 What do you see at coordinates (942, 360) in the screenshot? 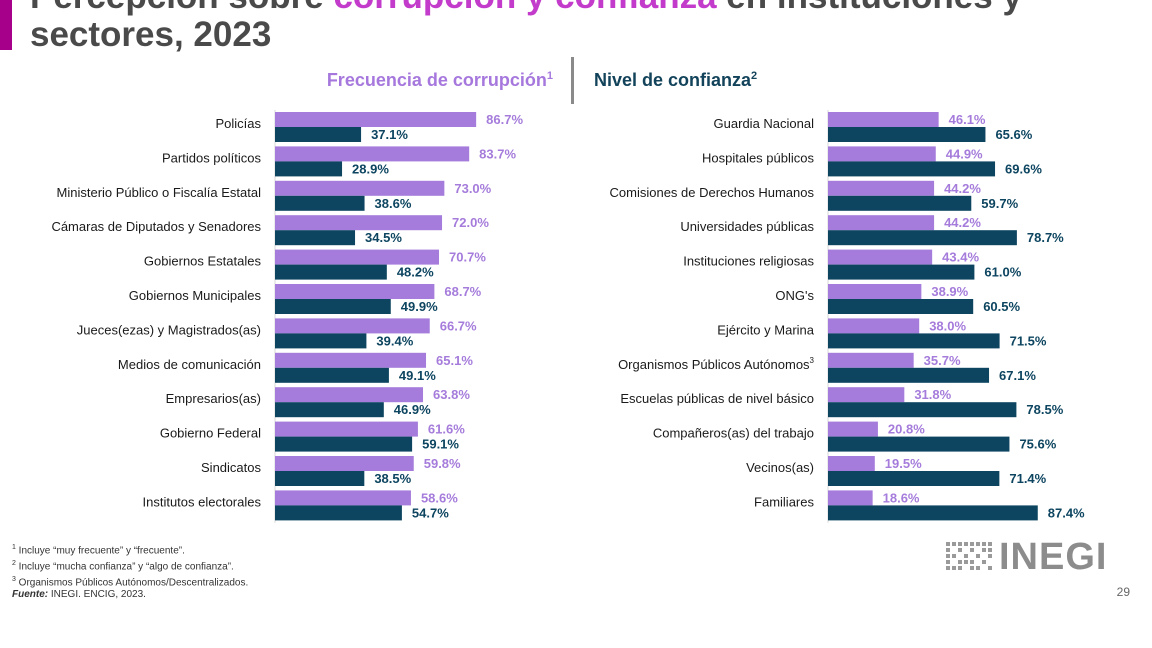
I see `data-label: 35.7%` at bounding box center [942, 360].